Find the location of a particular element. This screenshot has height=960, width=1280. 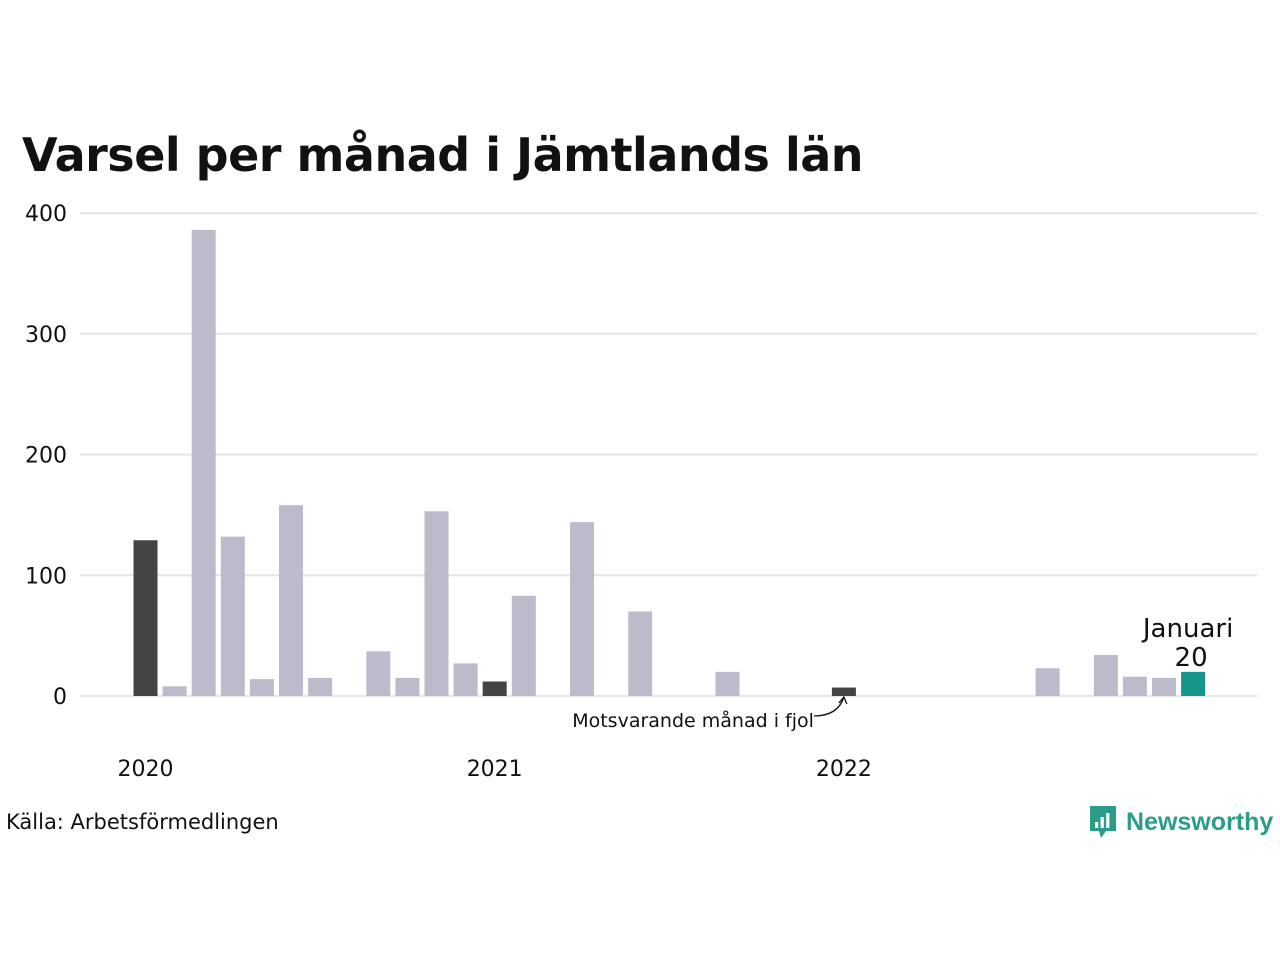

brand-name: Newsworthy is located at coordinates (1200, 821).